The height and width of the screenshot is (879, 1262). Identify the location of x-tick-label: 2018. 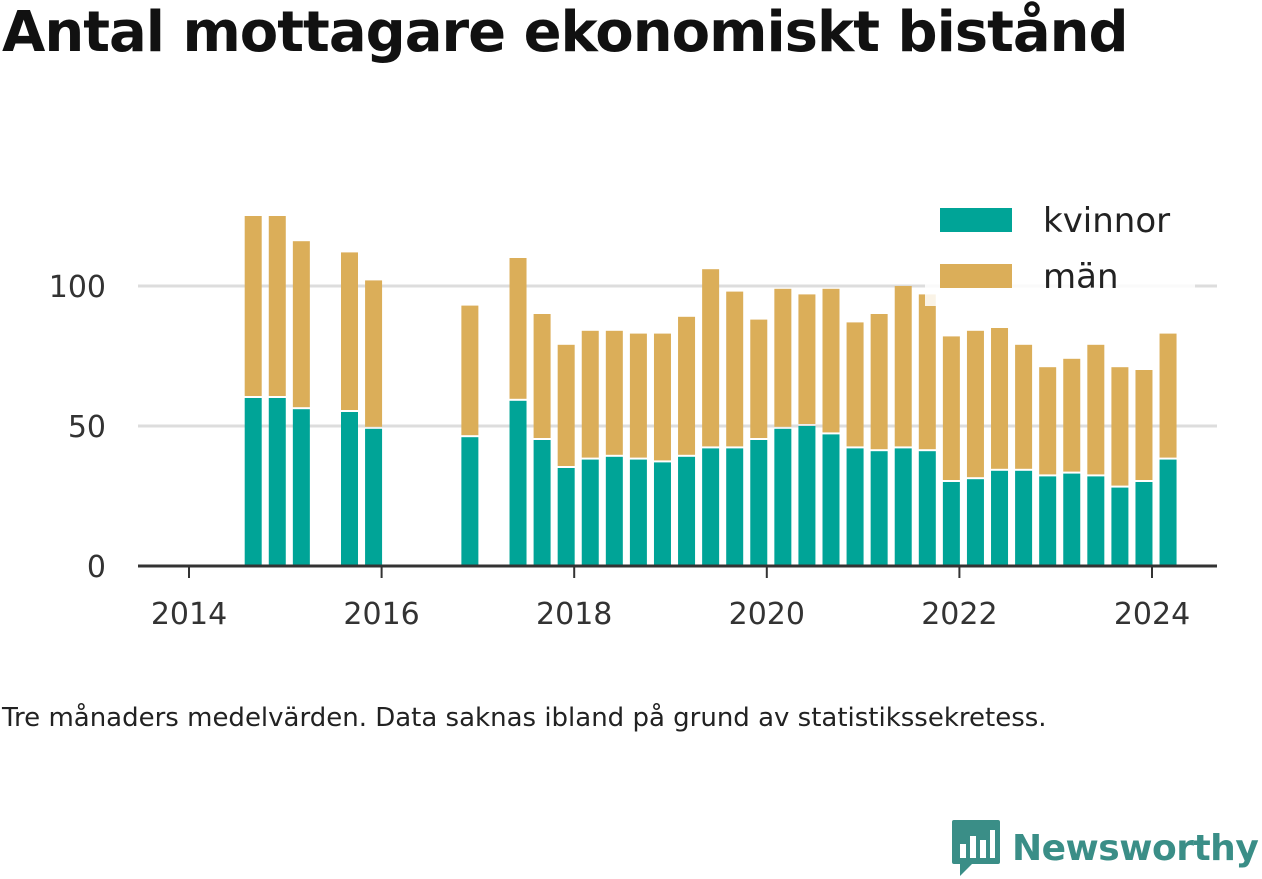
(574, 614).